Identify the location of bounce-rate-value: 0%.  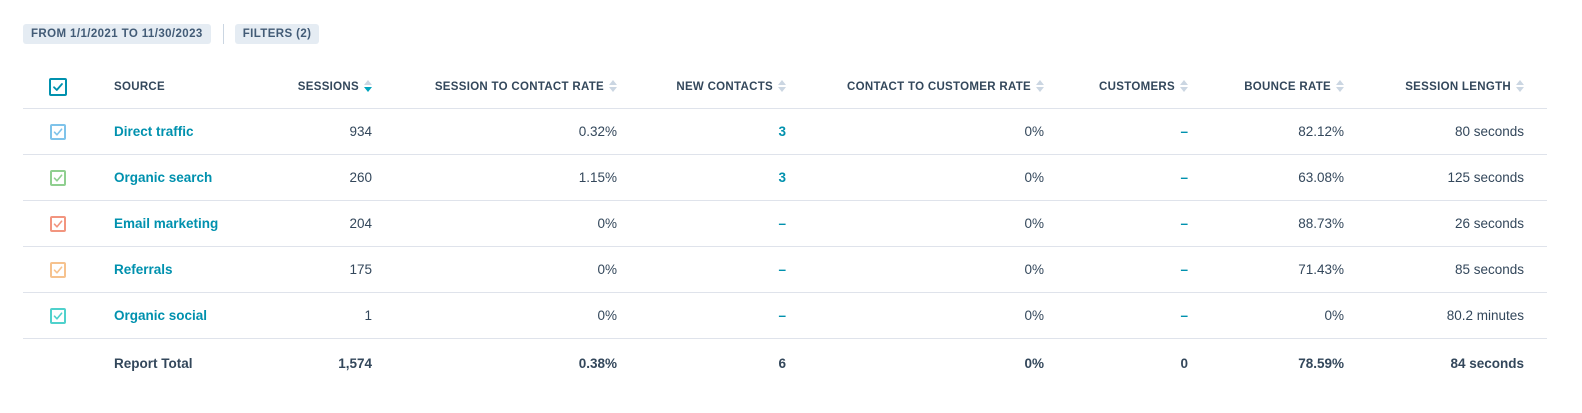
(1266, 315).